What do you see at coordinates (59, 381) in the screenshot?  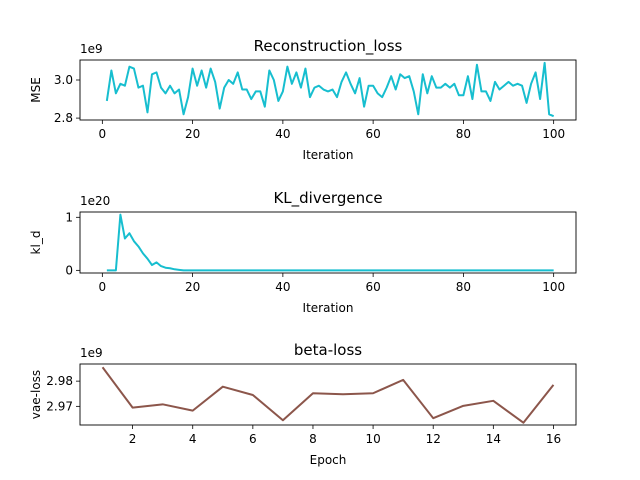 I see `y-tick-label: 2.98` at bounding box center [59, 381].